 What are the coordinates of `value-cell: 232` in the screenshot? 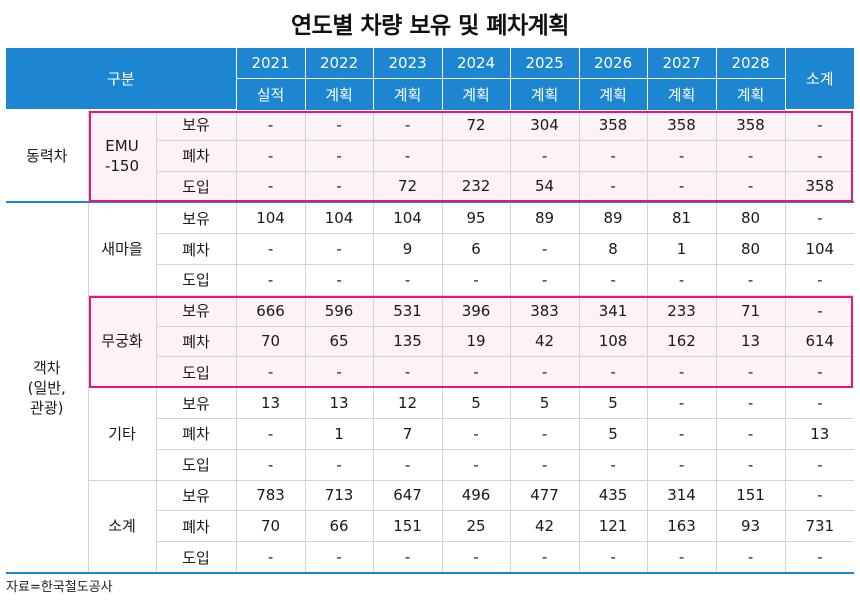 It's located at (476, 187).